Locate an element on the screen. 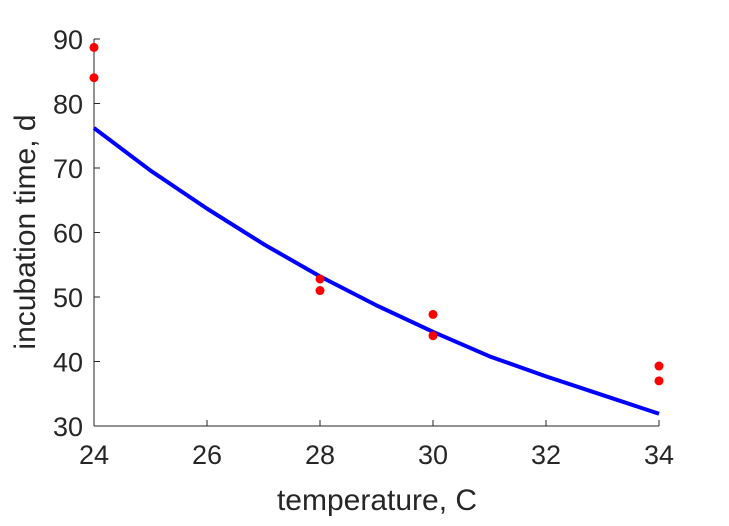 The image size is (729, 526). x-tick-label: 30 is located at coordinates (433, 455).